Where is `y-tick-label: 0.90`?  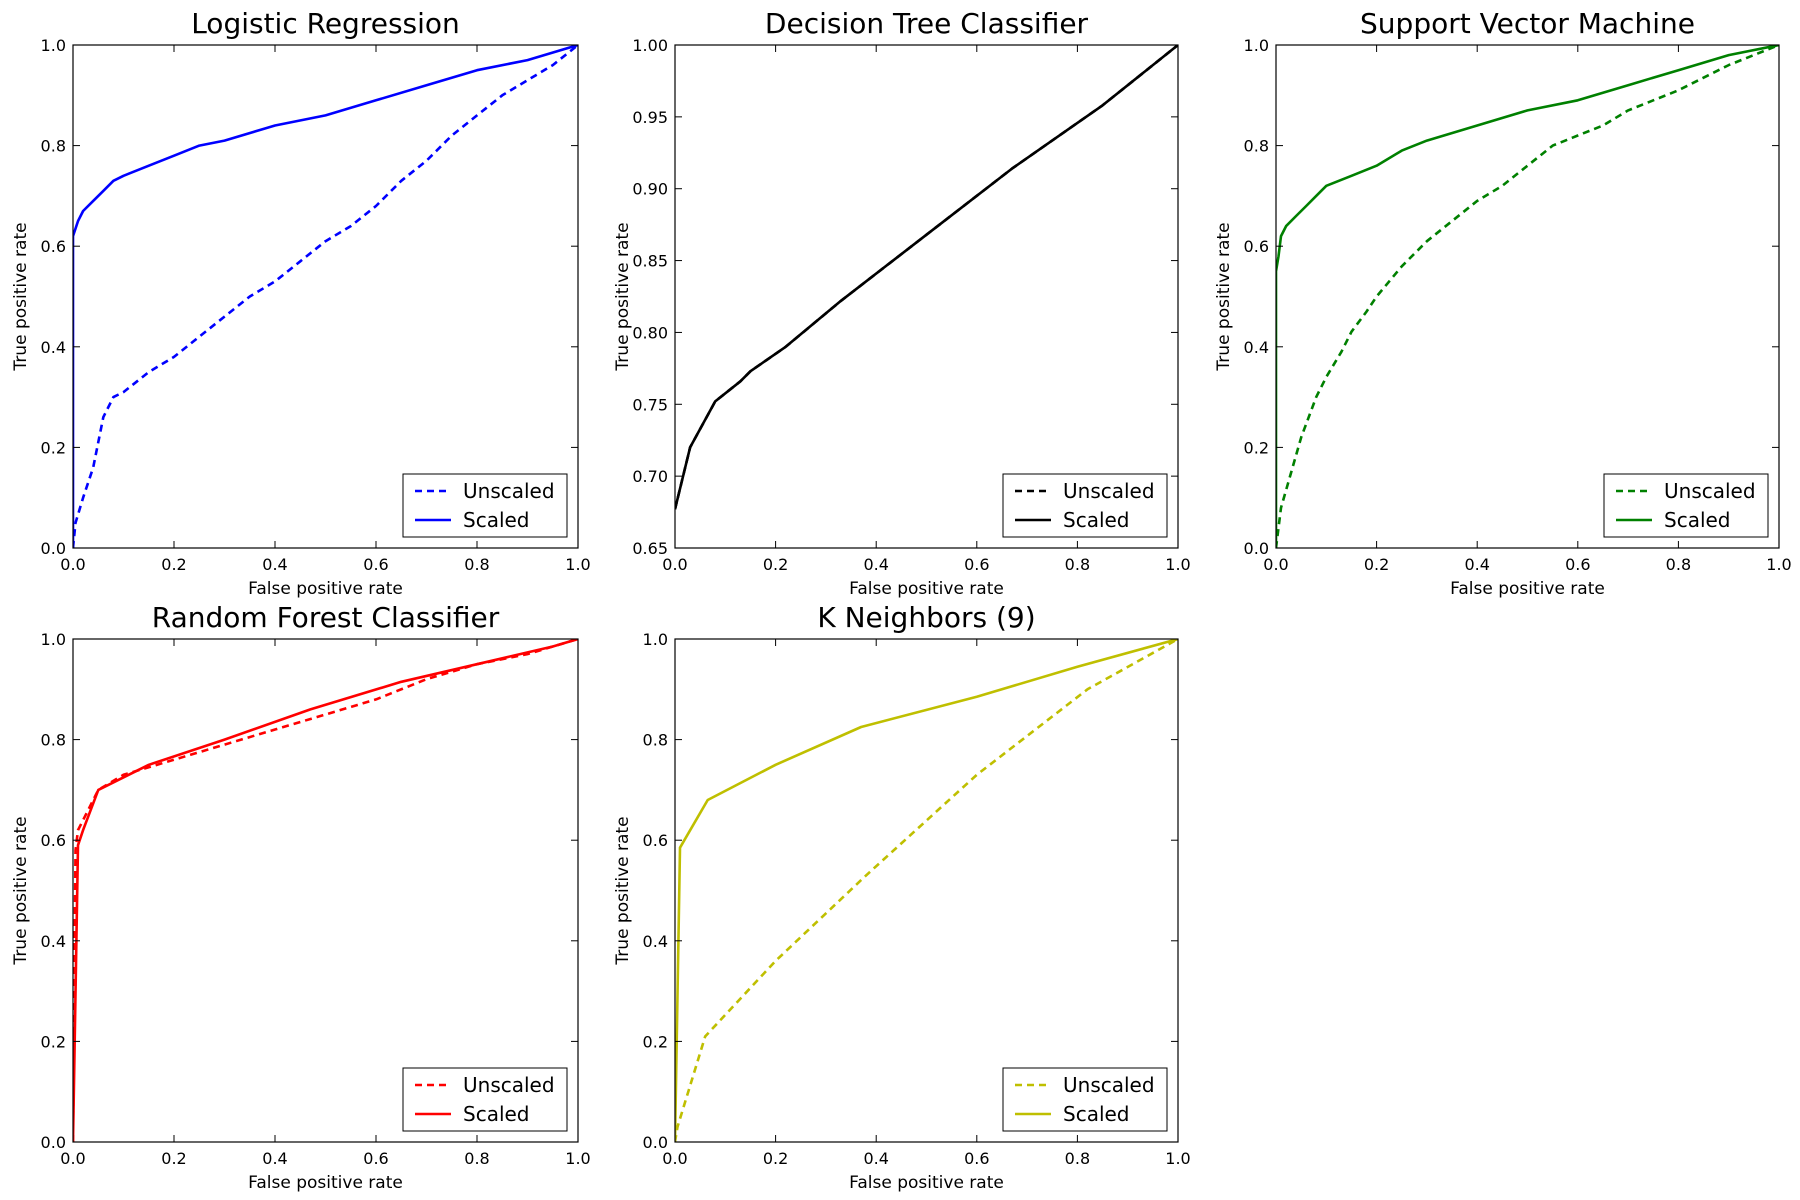 y-tick-label: 0.90 is located at coordinates (650, 189).